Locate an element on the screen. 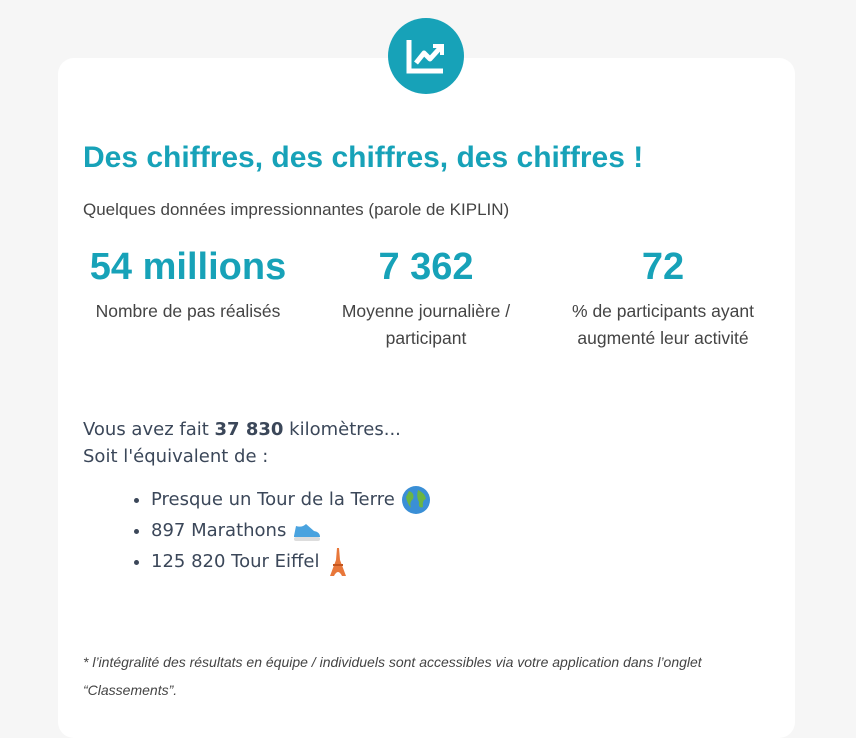  stat-value: 72 is located at coordinates (663, 267).